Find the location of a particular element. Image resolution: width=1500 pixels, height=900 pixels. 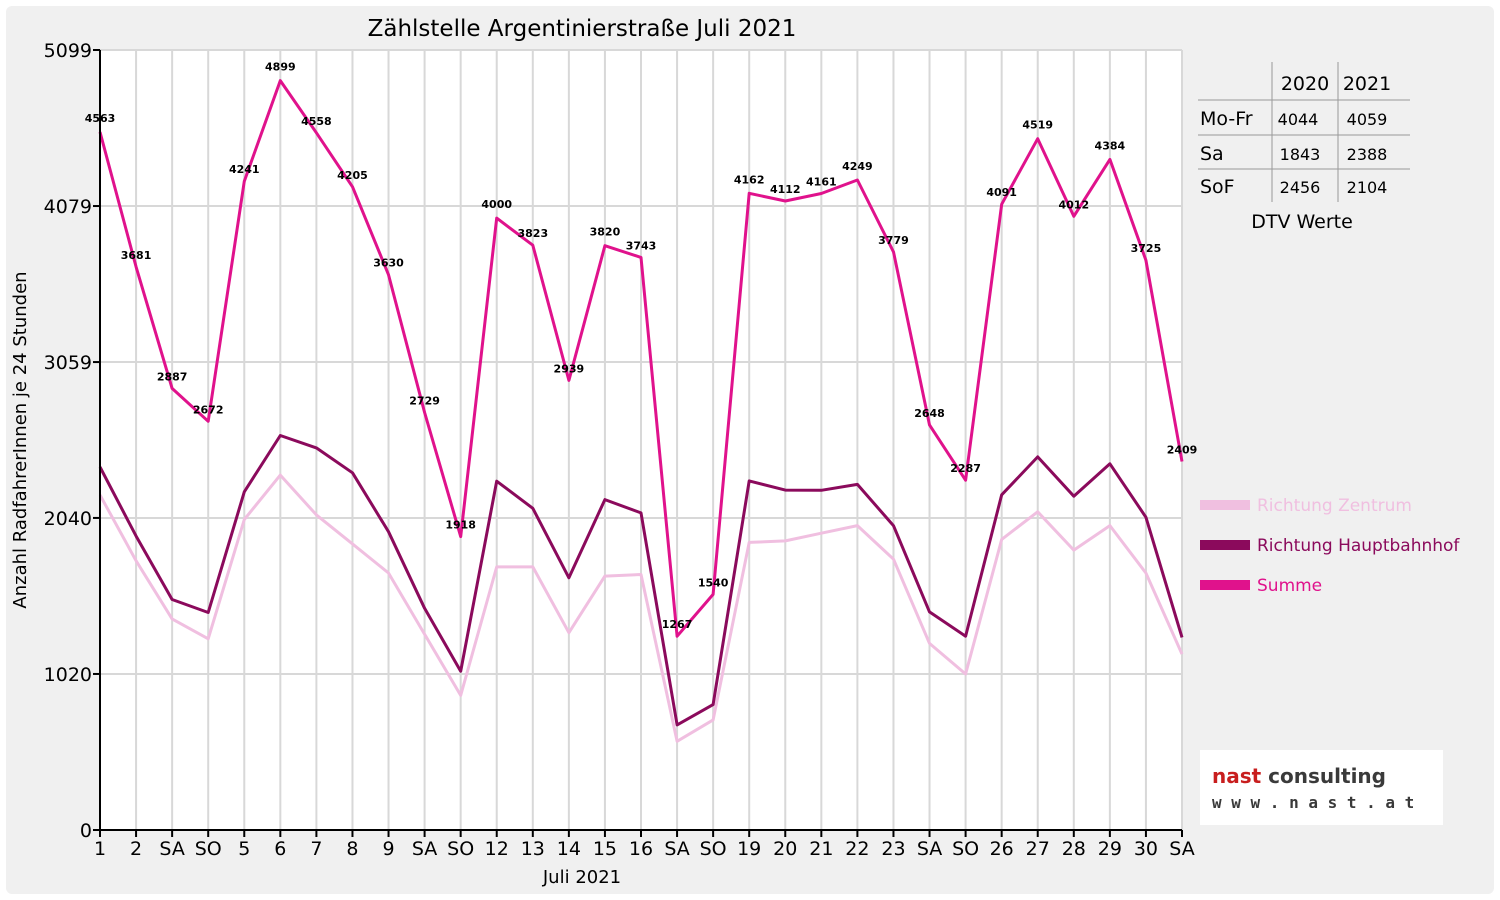

y-tick-label: 3059 is located at coordinates (68, 363).